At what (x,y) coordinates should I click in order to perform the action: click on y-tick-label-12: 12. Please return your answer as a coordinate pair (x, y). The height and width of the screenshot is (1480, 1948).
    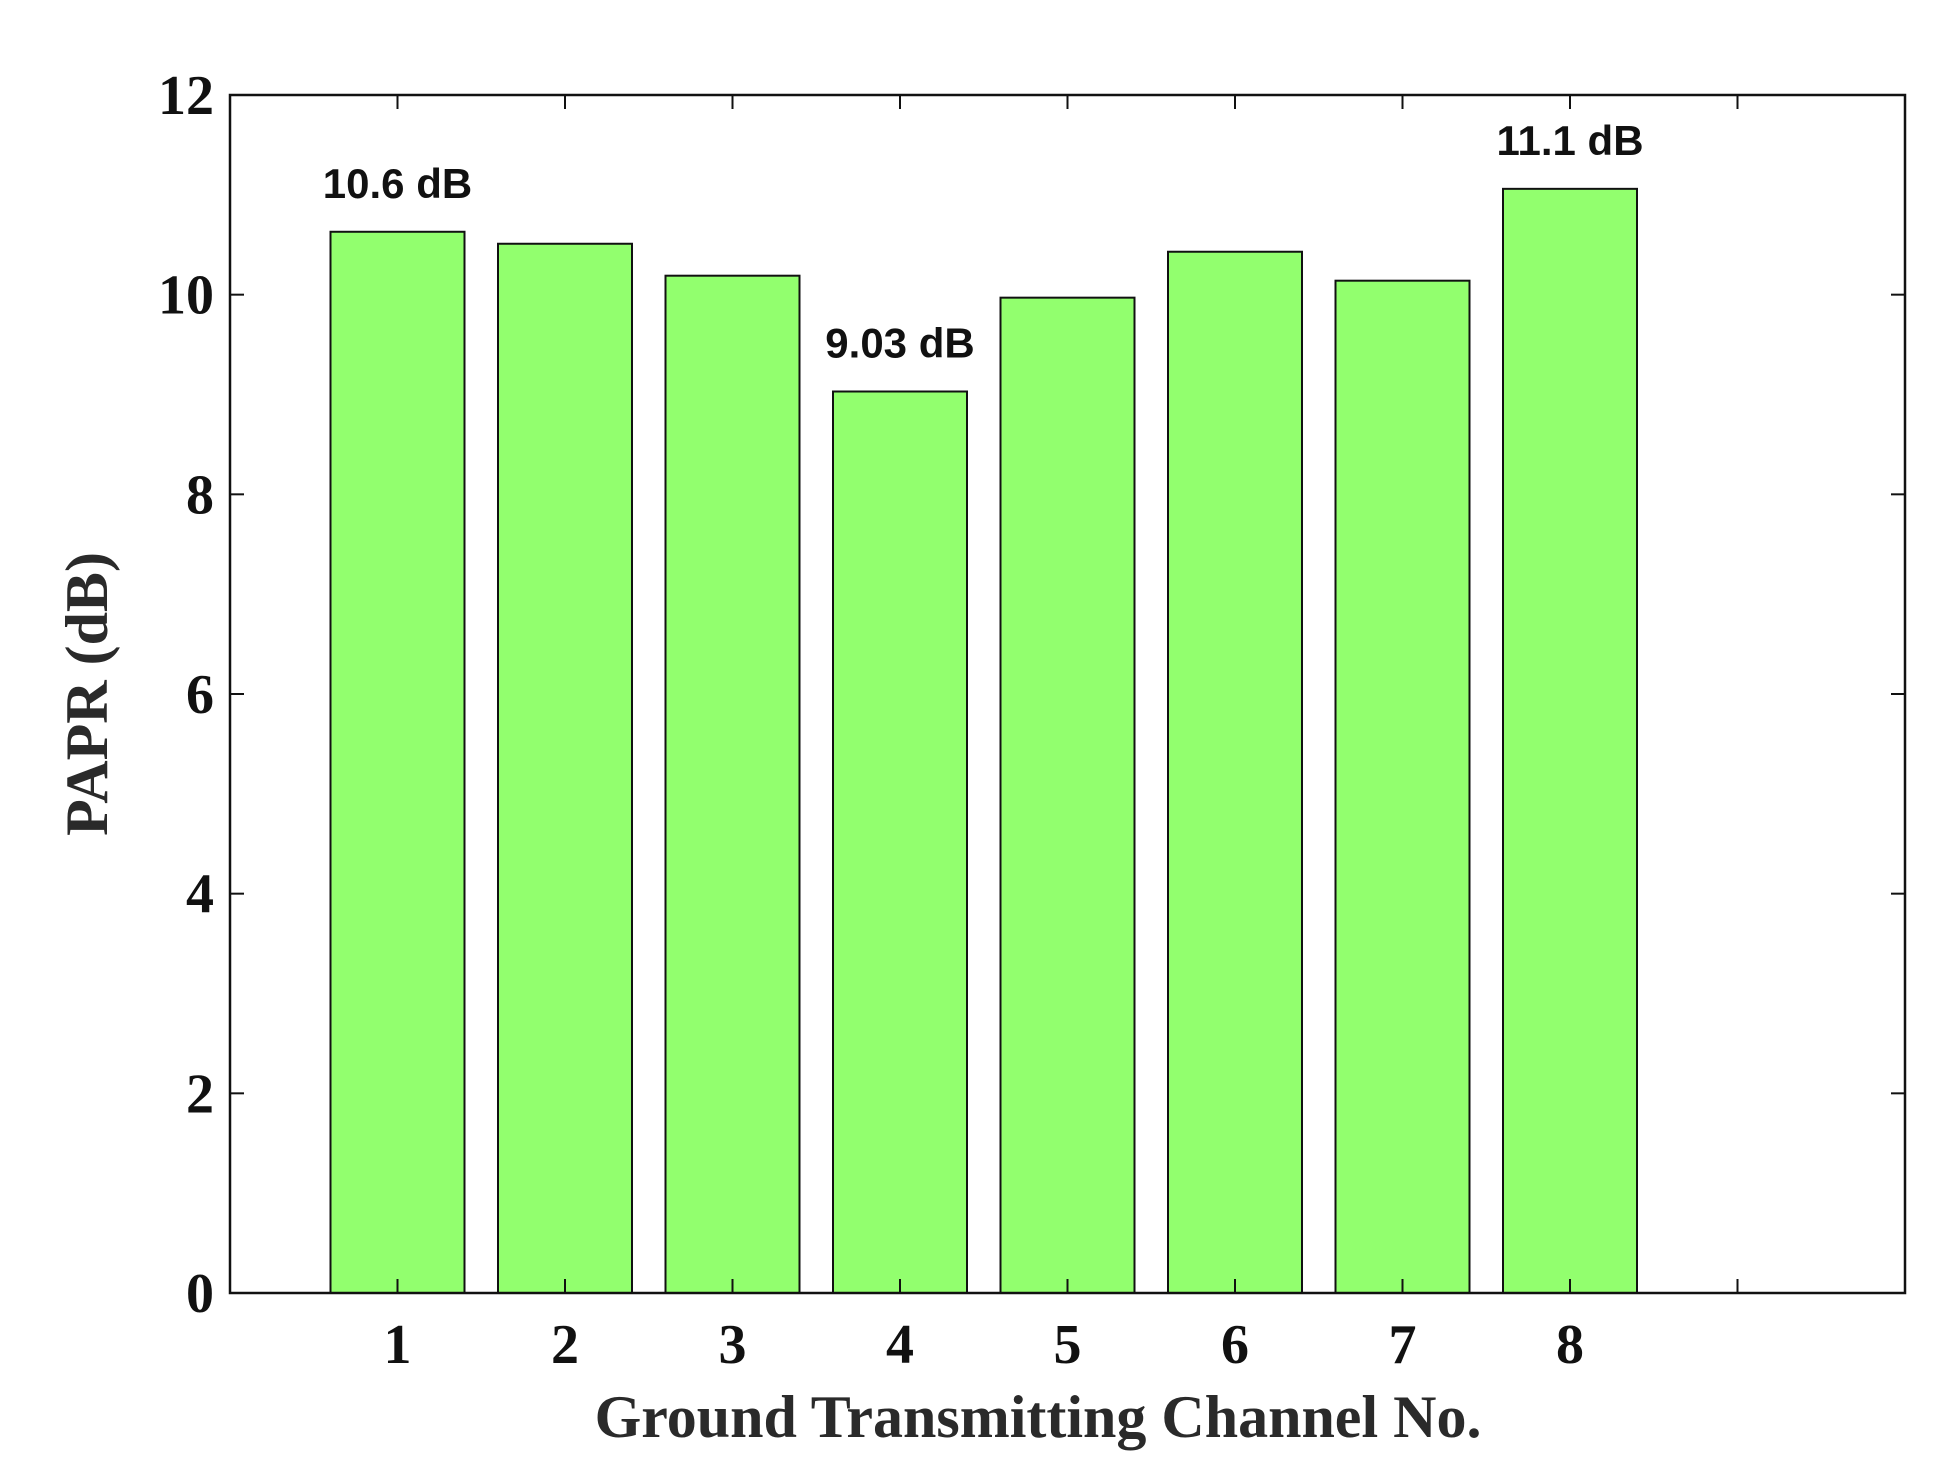
    Looking at the image, I should click on (186, 96).